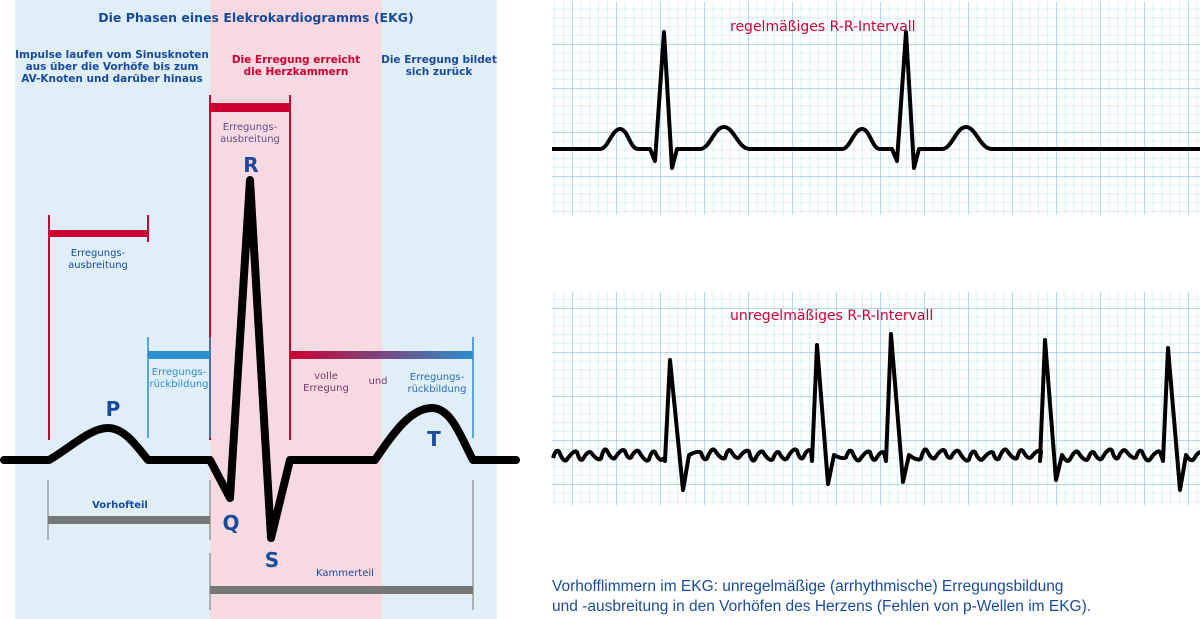 The image size is (1200, 619). What do you see at coordinates (179, 372) in the screenshot?
I see `p-return-label-1: Erregungs-` at bounding box center [179, 372].